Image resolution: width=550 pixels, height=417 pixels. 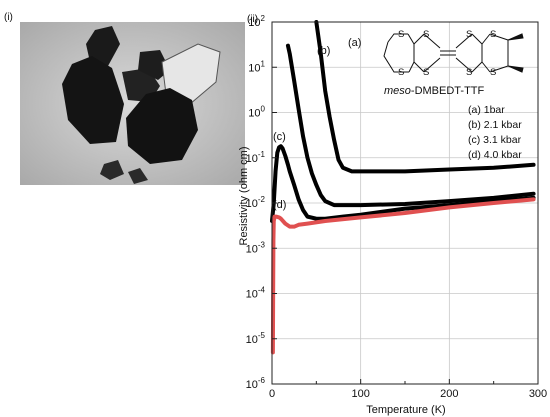 What do you see at coordinates (256, 157) in the screenshot?
I see `y-tick-label: 10⁻¹` at bounding box center [256, 157].